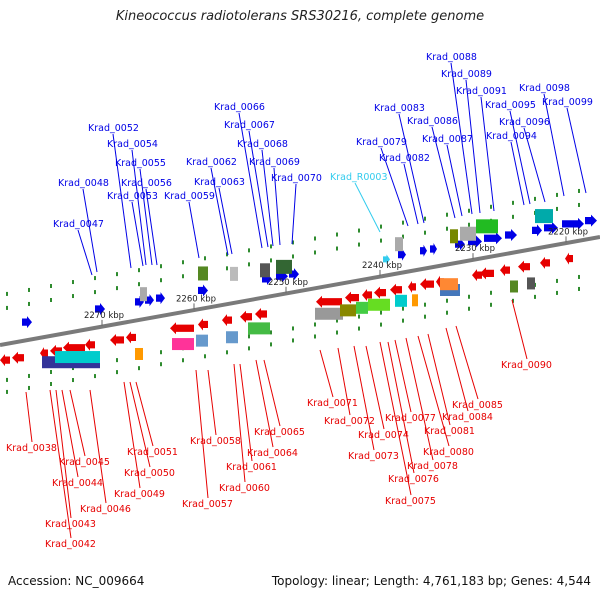 This screenshot has height=600, width=600. Describe the element at coordinates (31, 448) in the screenshot. I see `gene-label-bottom: Krad_0038` at that location.